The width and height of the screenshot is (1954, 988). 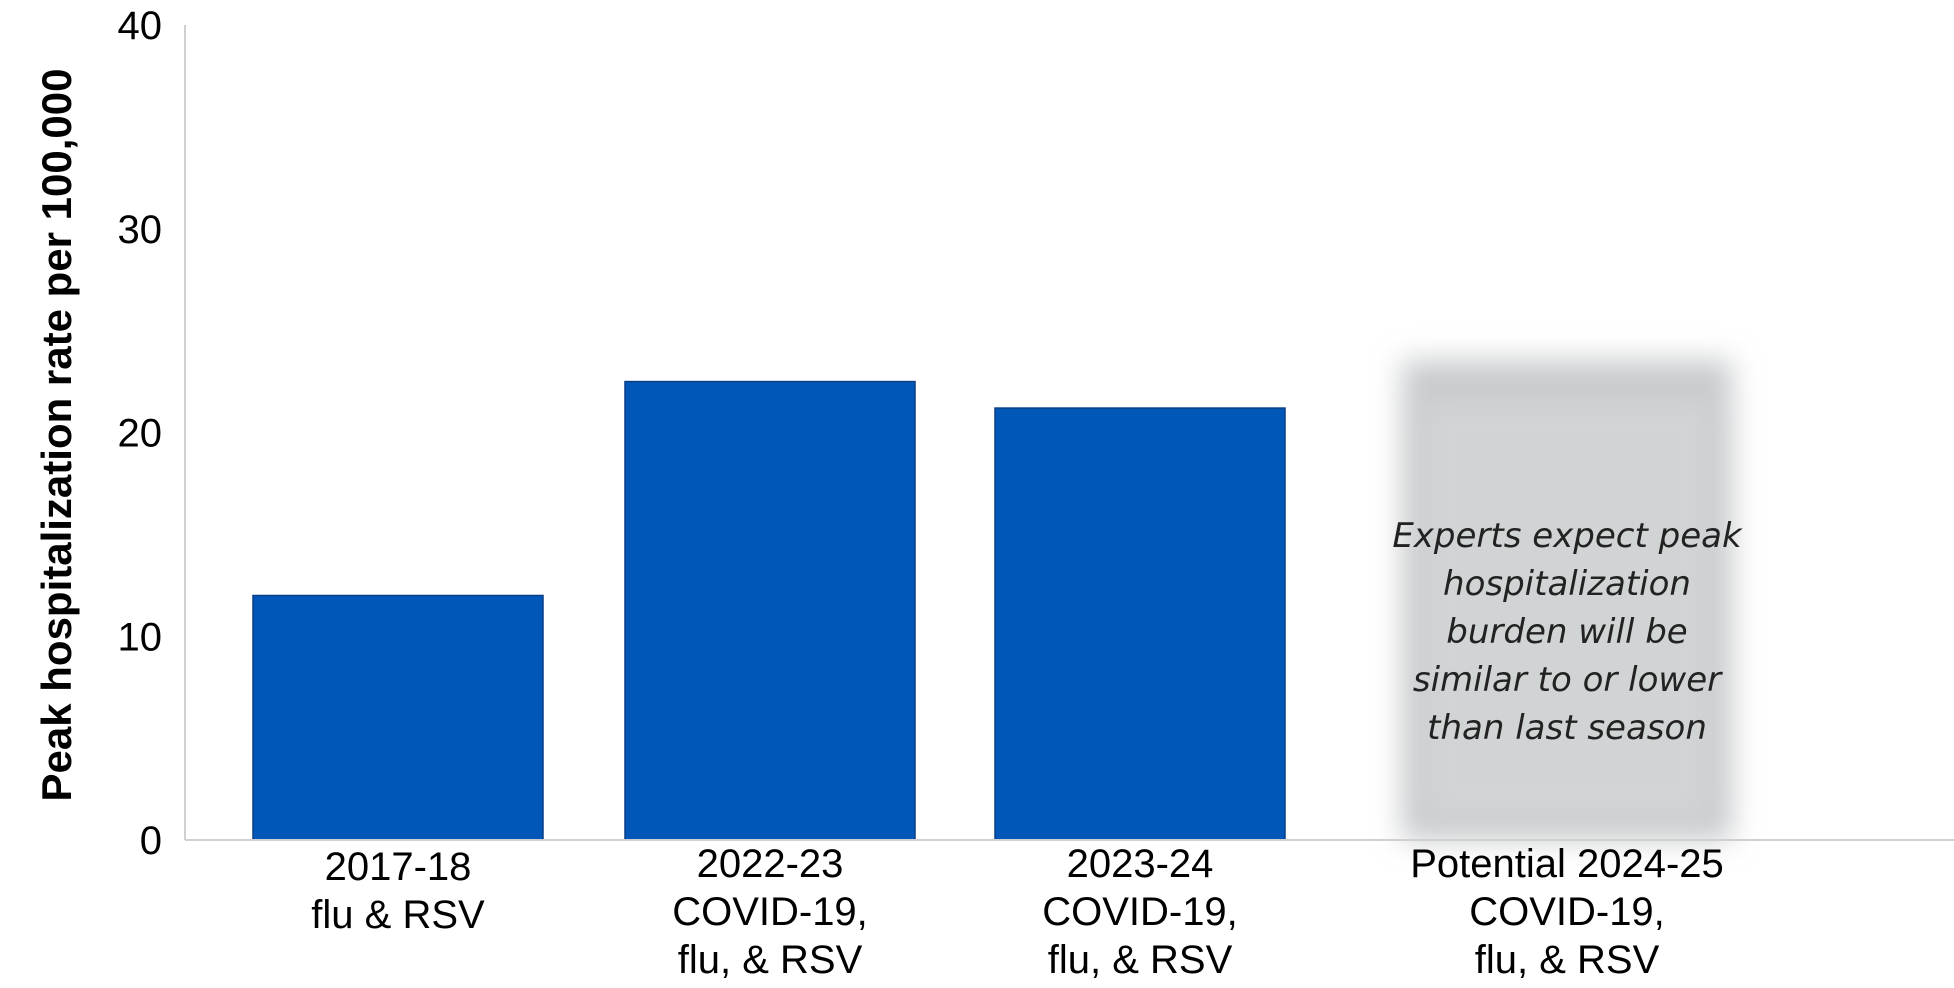 What do you see at coordinates (140, 230) in the screenshot?
I see `y-tick-label: 30` at bounding box center [140, 230].